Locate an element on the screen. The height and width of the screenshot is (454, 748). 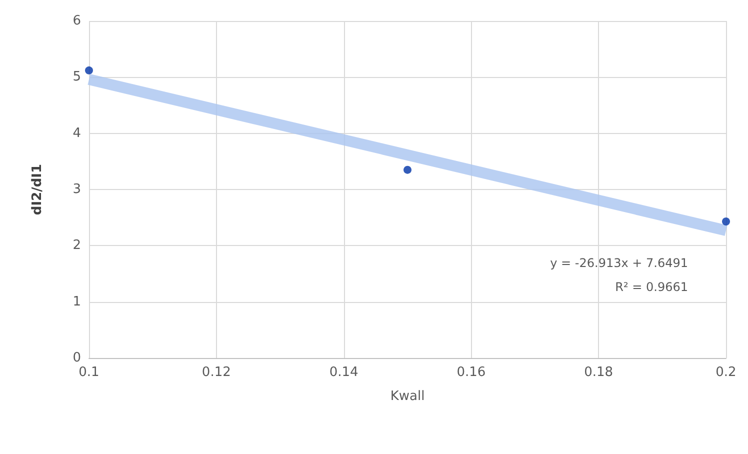
x-tick-label: 0.14 is located at coordinates (343, 372).